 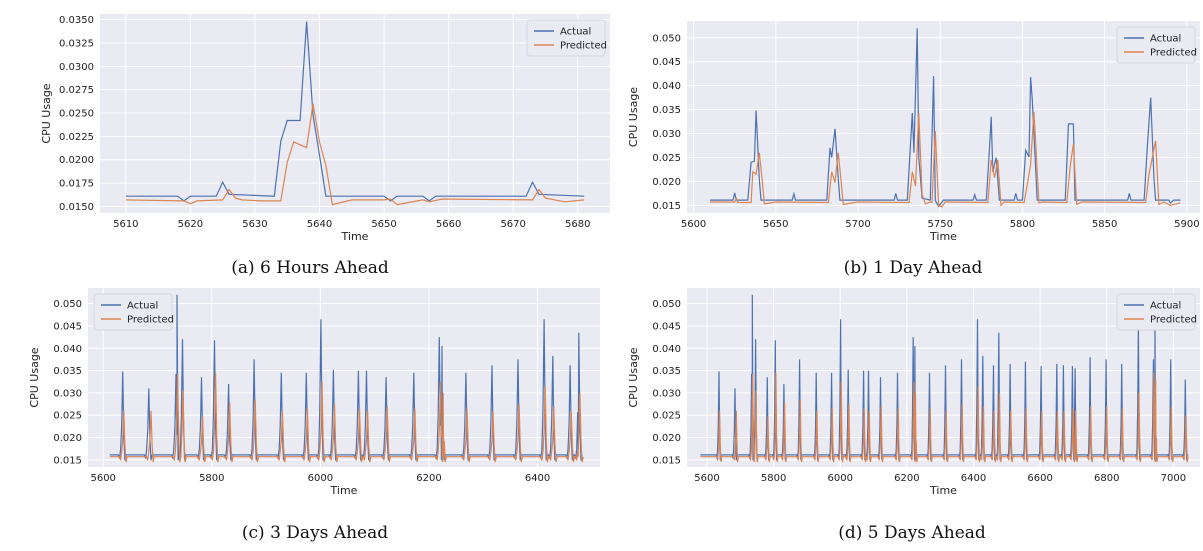 I want to click on y-tick-label: 0.0250, so click(x=76, y=114).